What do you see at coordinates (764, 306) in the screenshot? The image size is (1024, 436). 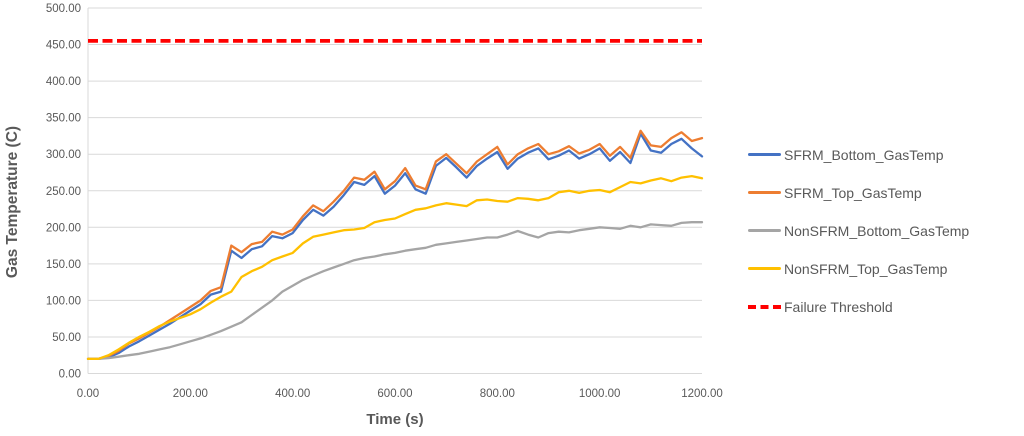 I see `legend-dashed-line-swatch` at bounding box center [764, 306].